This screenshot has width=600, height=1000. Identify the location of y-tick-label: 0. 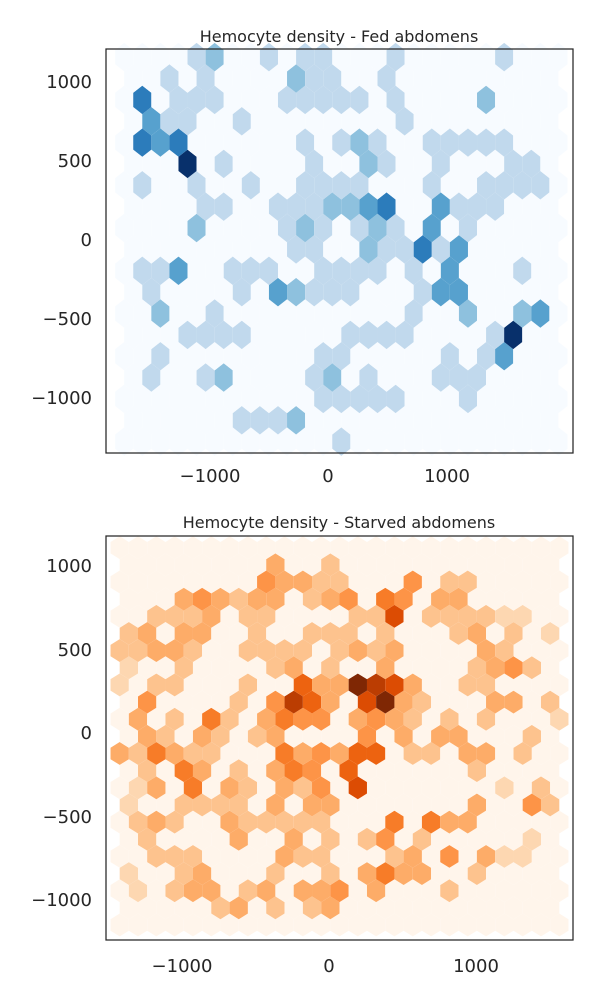
(86, 240).